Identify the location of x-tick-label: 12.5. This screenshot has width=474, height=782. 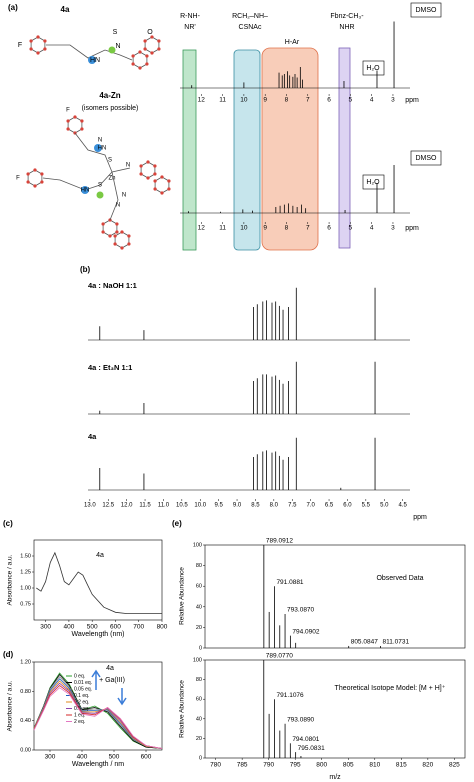
(108, 506).